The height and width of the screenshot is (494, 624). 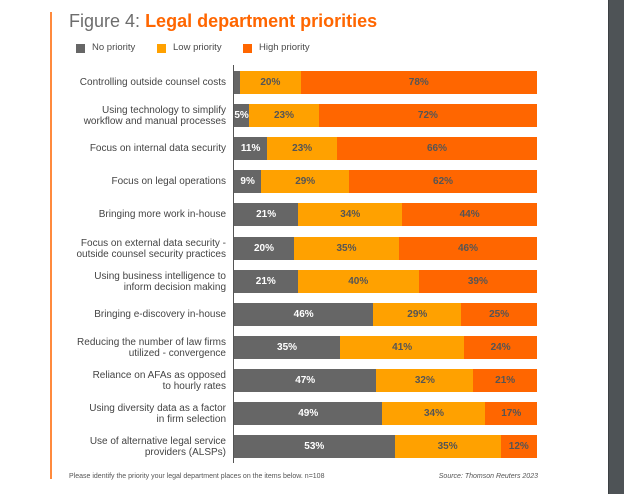 What do you see at coordinates (477, 281) in the screenshot?
I see `data-label: 39%` at bounding box center [477, 281].